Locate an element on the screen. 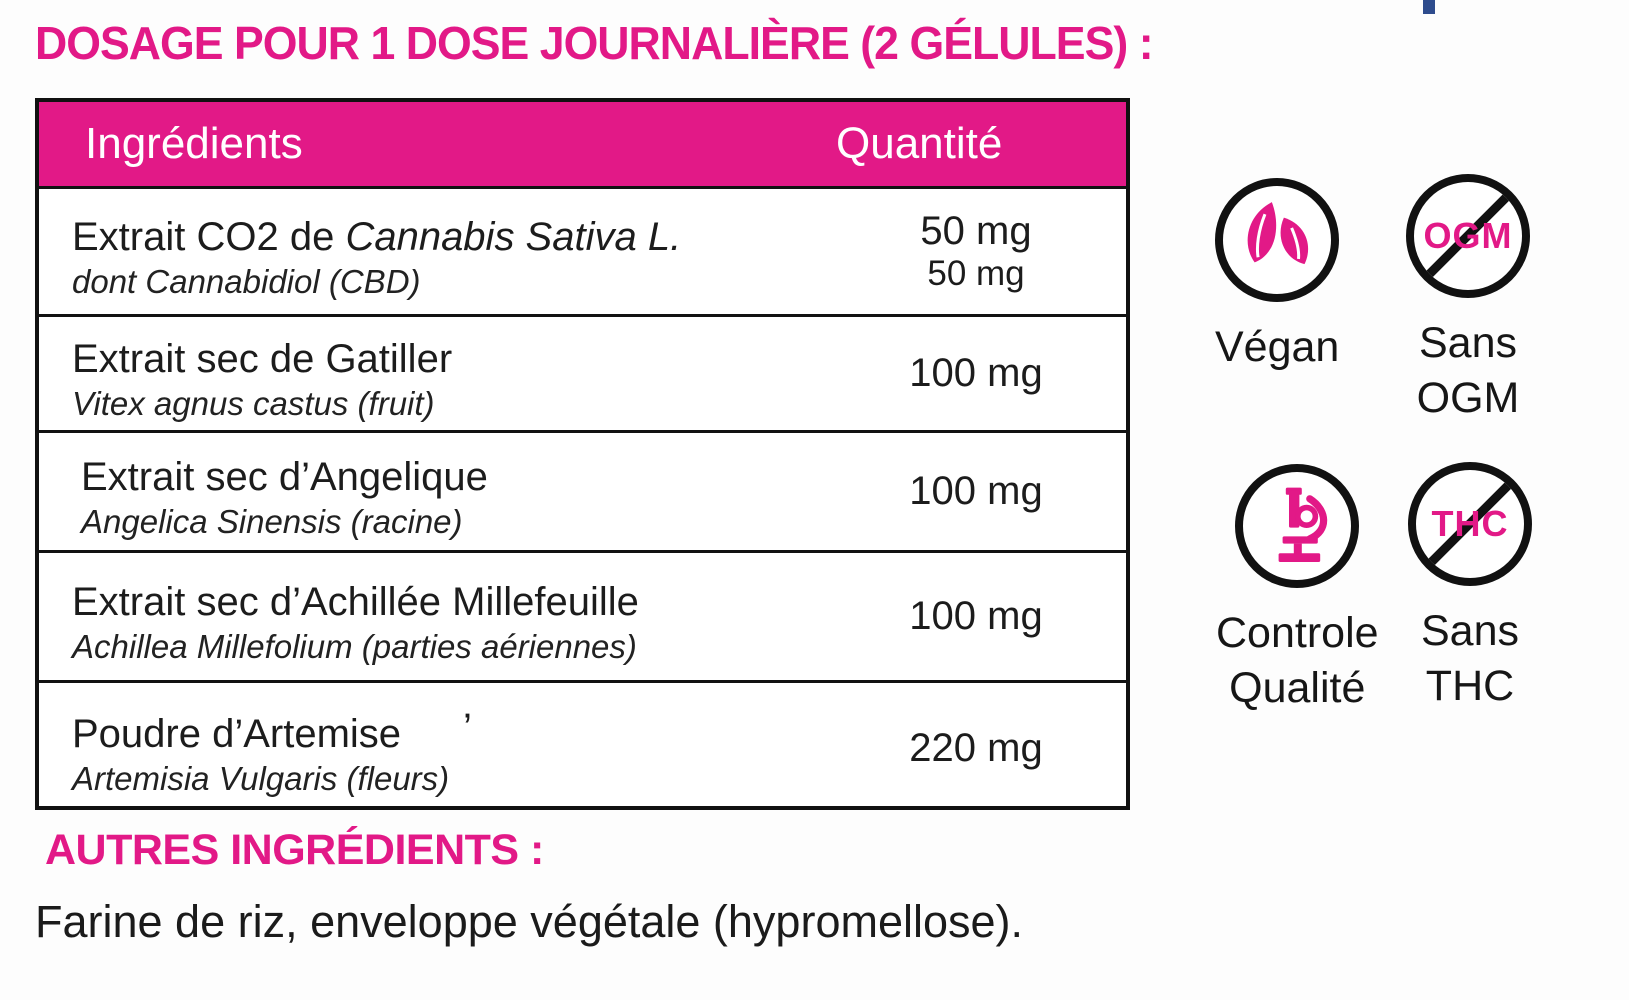 The image size is (1629, 1000). quantity-cell: 220 mg is located at coordinates (976, 748).